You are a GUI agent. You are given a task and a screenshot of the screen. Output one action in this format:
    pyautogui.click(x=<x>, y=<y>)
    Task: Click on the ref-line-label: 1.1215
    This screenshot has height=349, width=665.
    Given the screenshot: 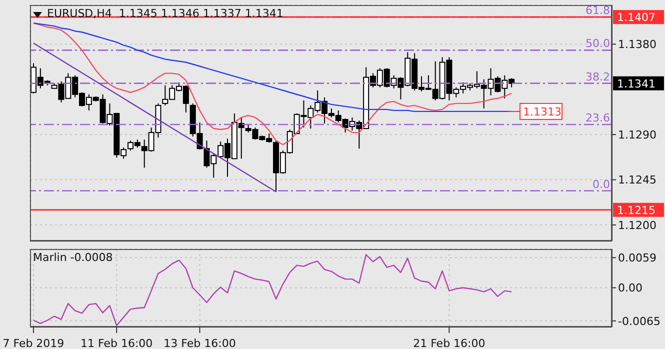 What is the action you would take?
    pyautogui.click(x=636, y=210)
    